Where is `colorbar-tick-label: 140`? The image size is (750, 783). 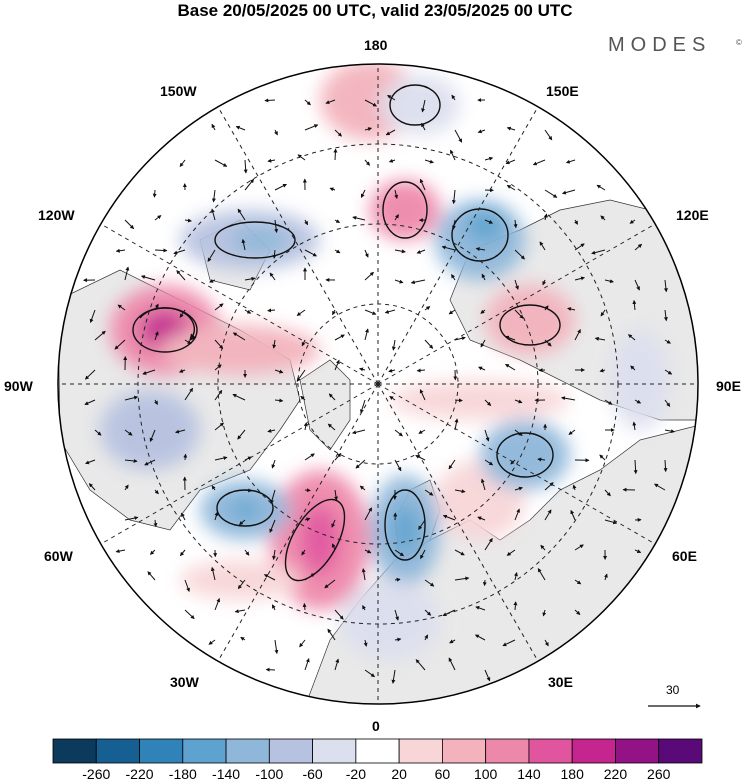
colorbar-tick-label: 140 is located at coordinates (529, 774).